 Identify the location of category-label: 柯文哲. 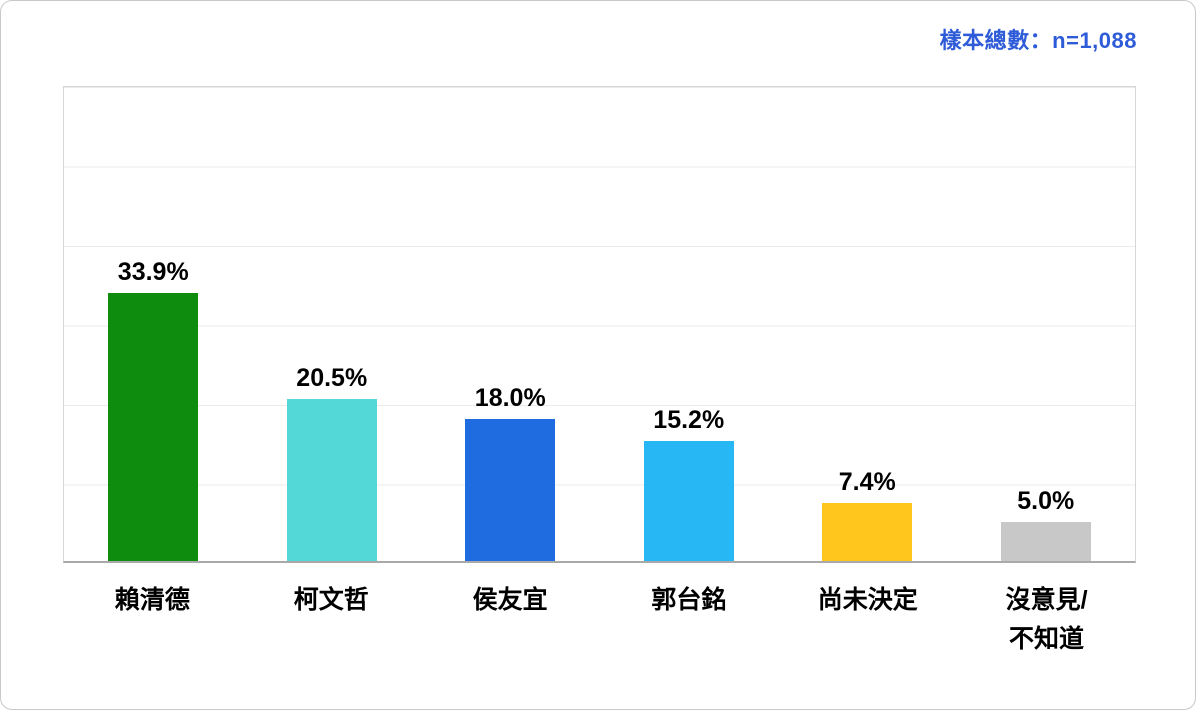
(331, 600).